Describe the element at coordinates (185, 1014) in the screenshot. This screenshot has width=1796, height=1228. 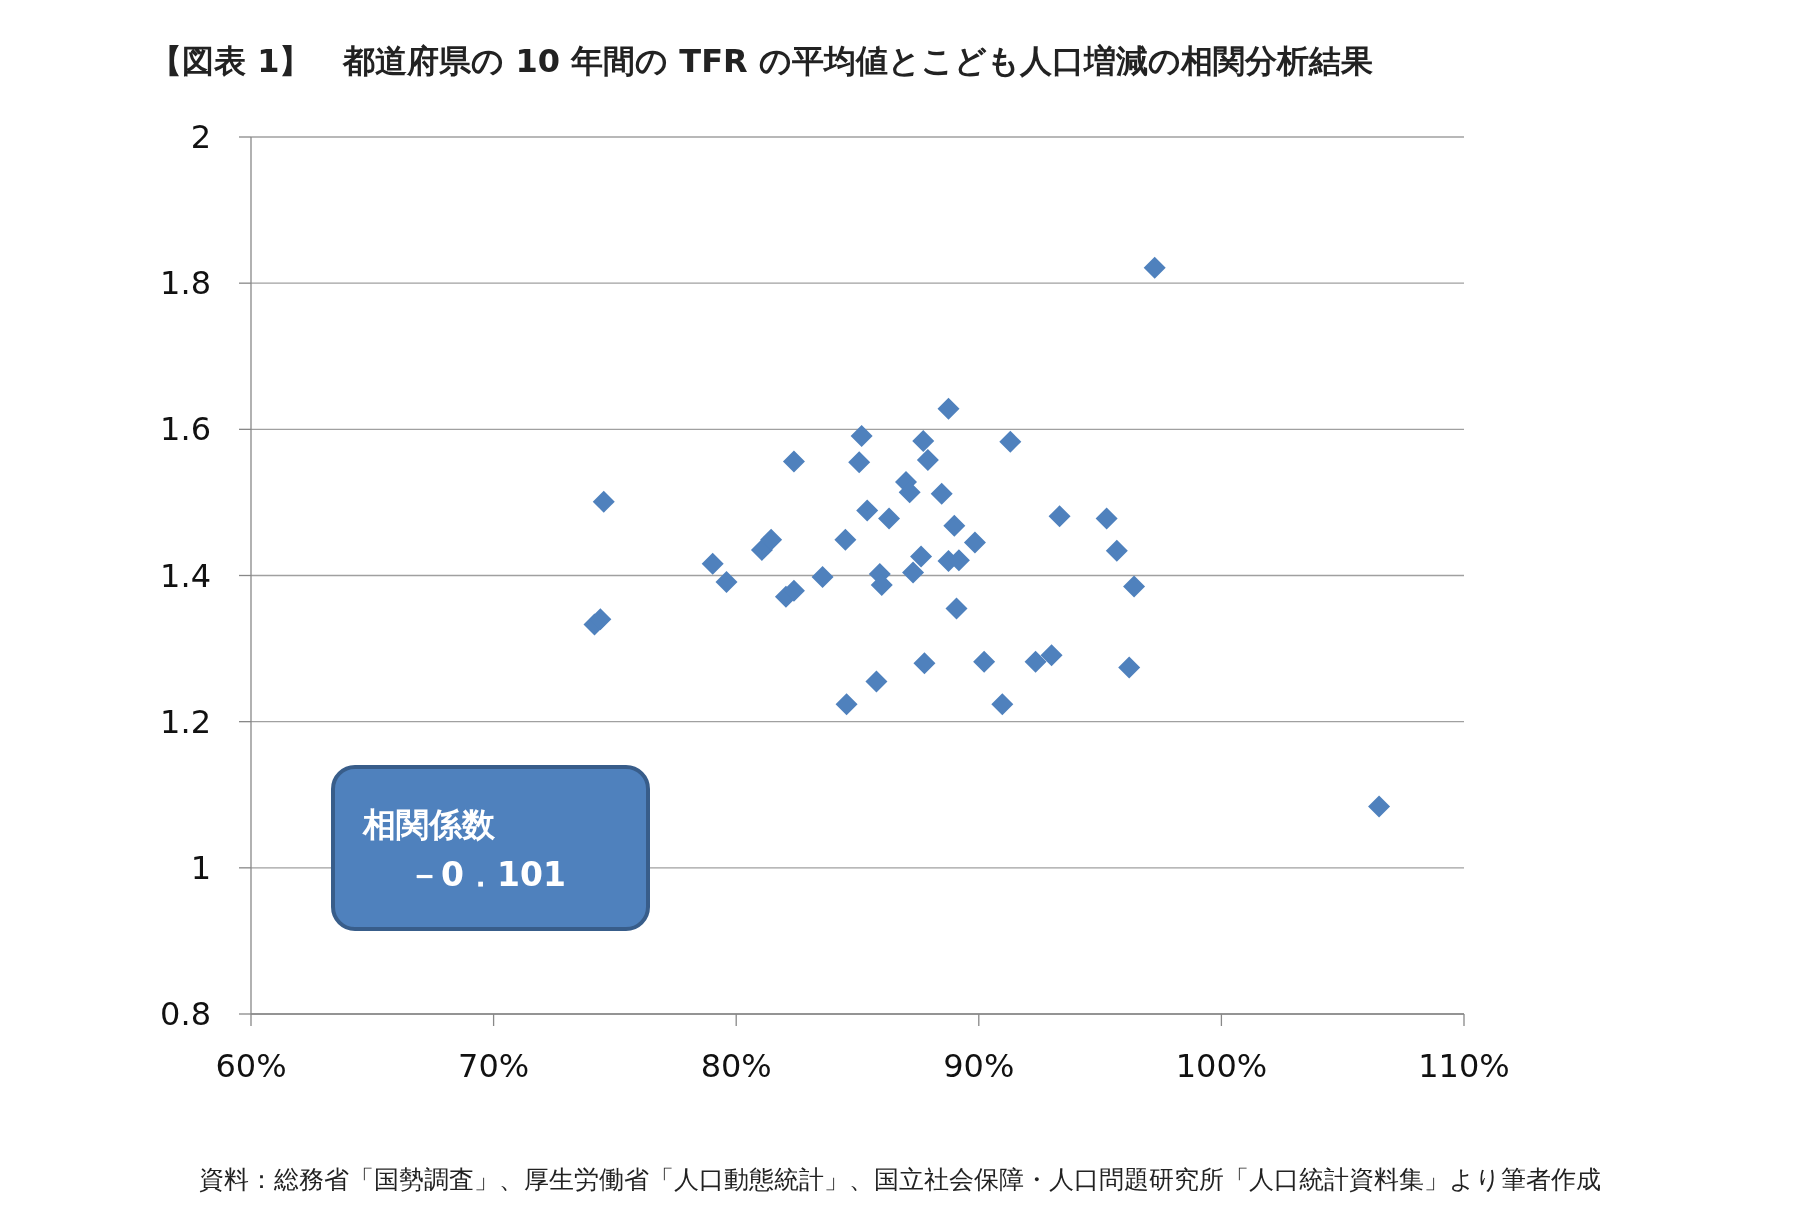
I see `y-tick-label: 0.8` at that location.